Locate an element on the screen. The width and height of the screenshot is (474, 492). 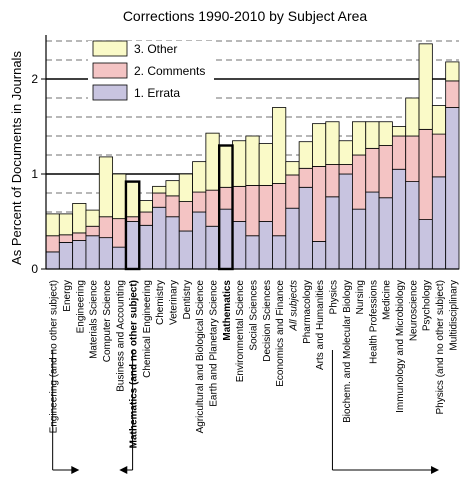
chart-title: Corrections 1990-2010 by Subject Area is located at coordinates (245, 16).